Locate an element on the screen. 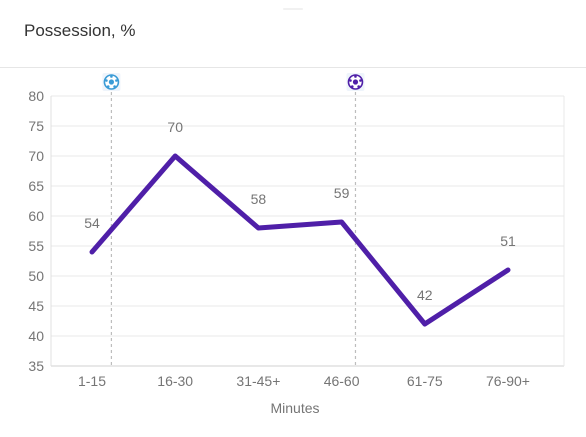 The image size is (586, 437). y-tick-label: 80 is located at coordinates (36, 96).